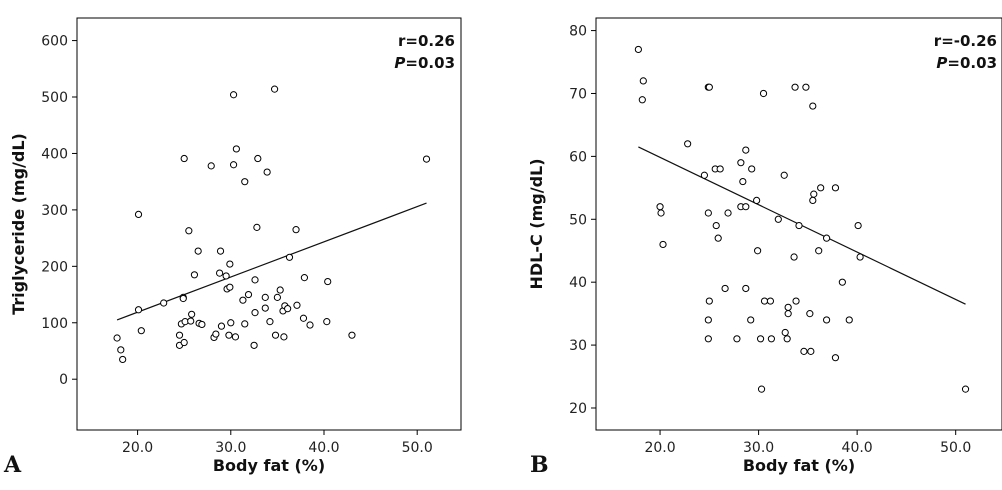  What do you see at coordinates (578, 409) in the screenshot?
I see `y-tick-label: 20` at bounding box center [578, 409].